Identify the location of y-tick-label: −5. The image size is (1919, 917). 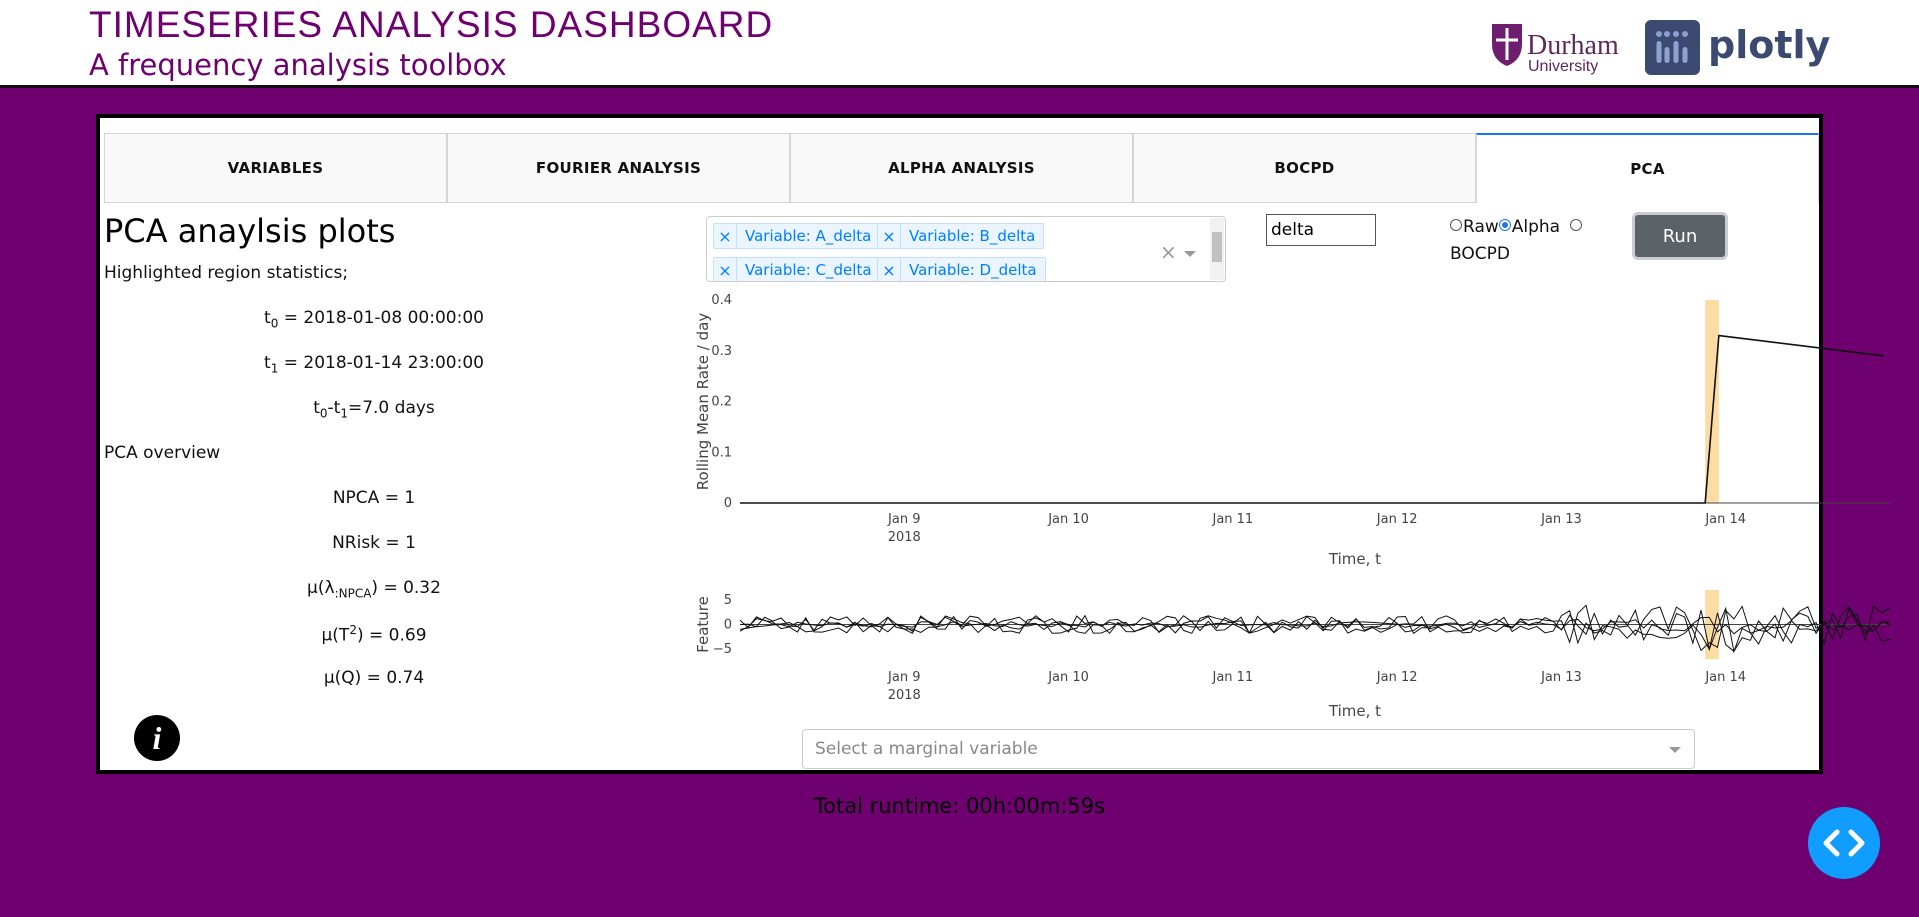
(722, 649).